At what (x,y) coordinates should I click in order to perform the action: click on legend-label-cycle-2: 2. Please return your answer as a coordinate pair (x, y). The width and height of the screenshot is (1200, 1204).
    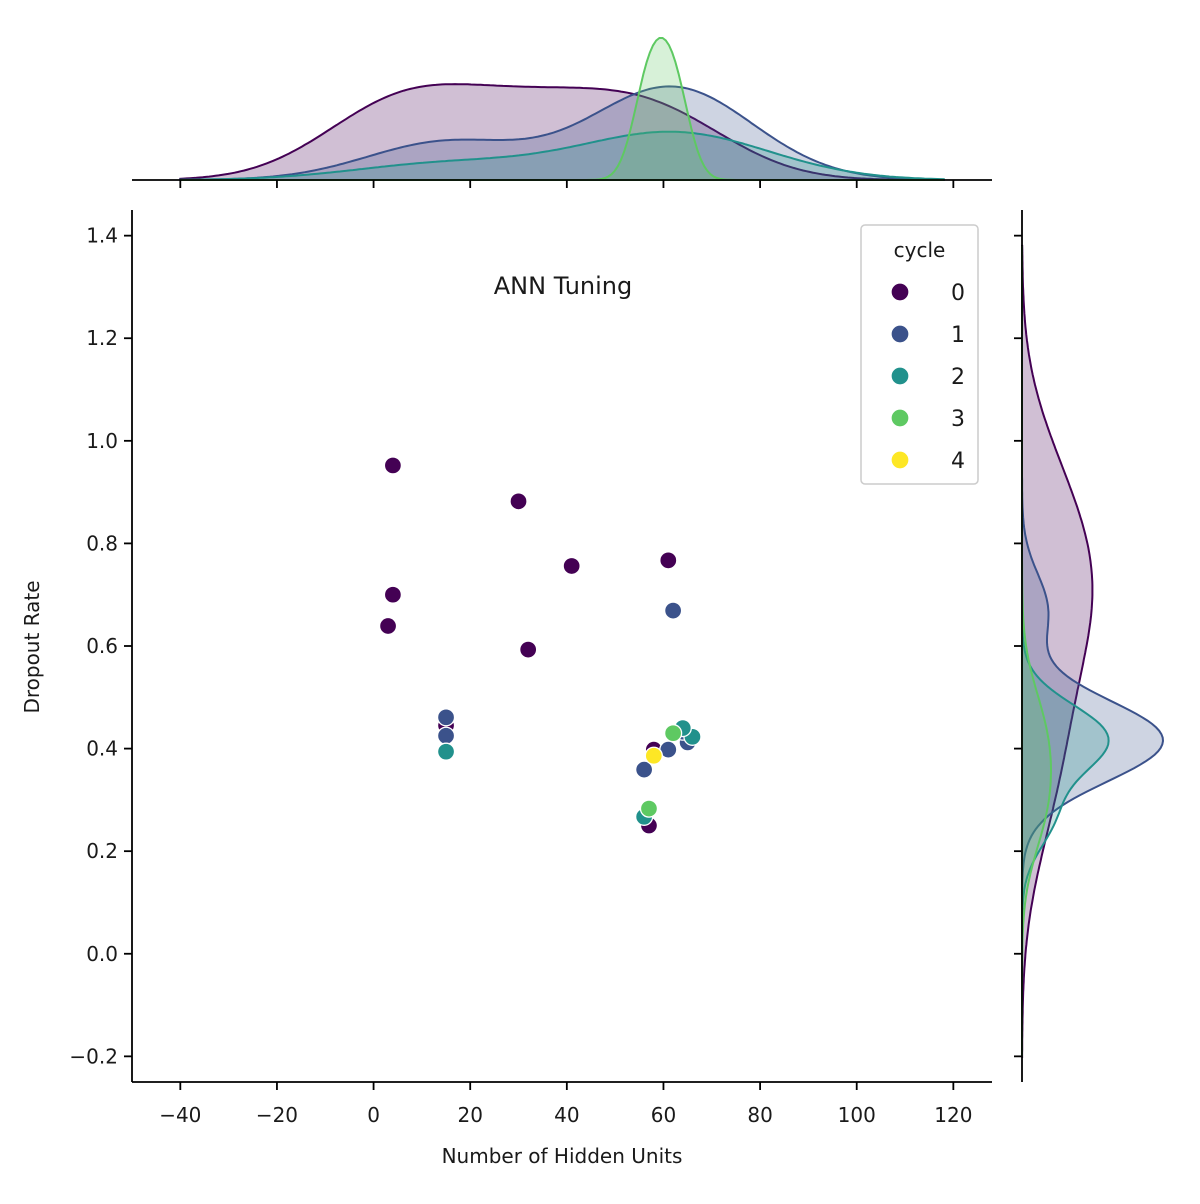
    Looking at the image, I should click on (958, 377).